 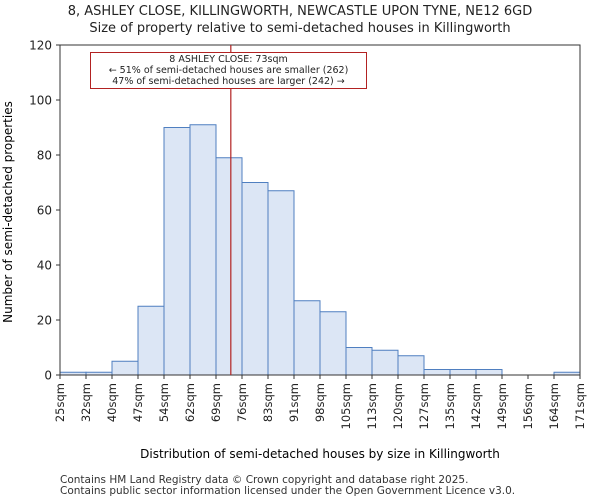 I want to click on x-tick-label: 47sqm, so click(x=138, y=402).